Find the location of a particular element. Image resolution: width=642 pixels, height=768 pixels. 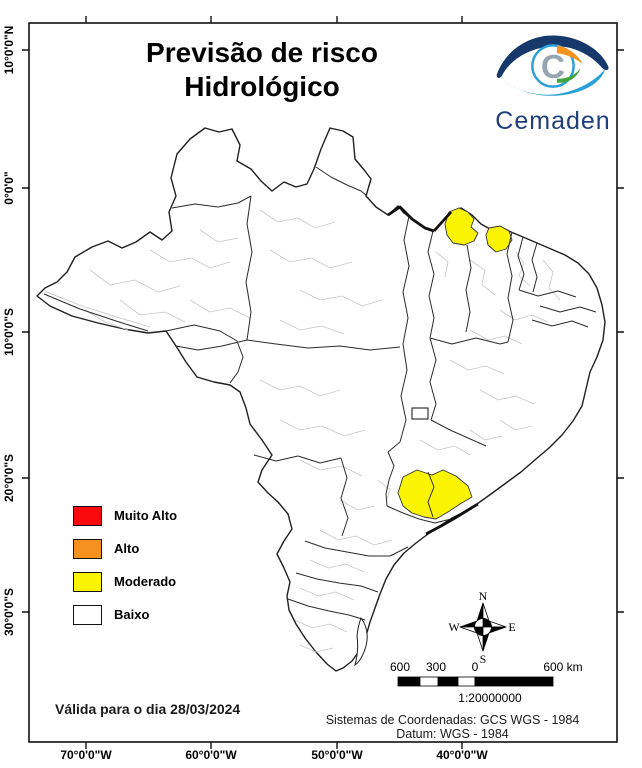

legend-item-moderado: Moderado is located at coordinates (125, 581).